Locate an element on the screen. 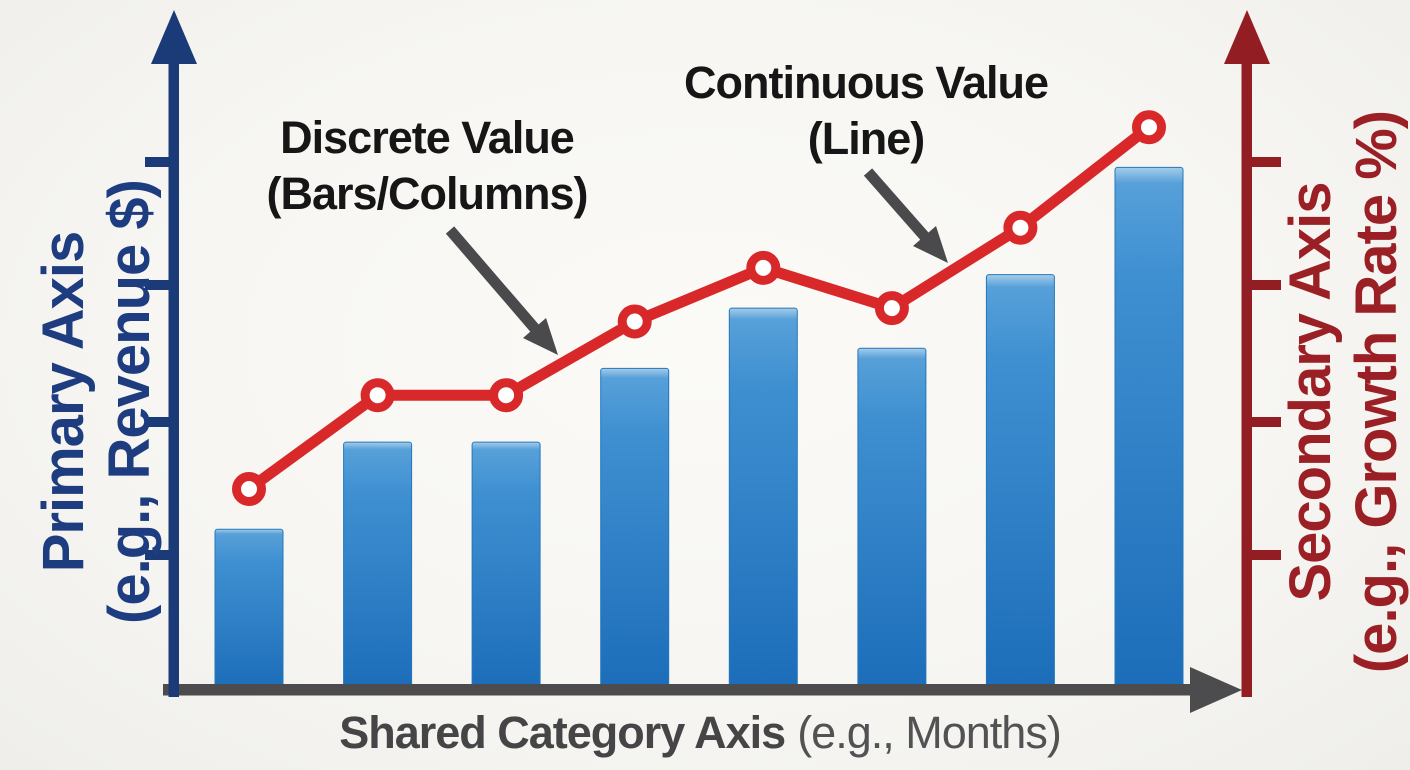  secondary-axis-label: Secondary Axis (e.g., Growth Rate %) is located at coordinates (1344, 392).